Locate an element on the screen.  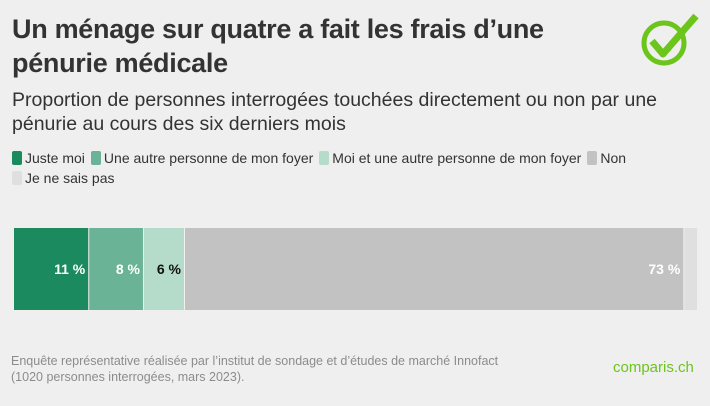
legend-item: Une autre personne de mon foyer is located at coordinates (202, 158).